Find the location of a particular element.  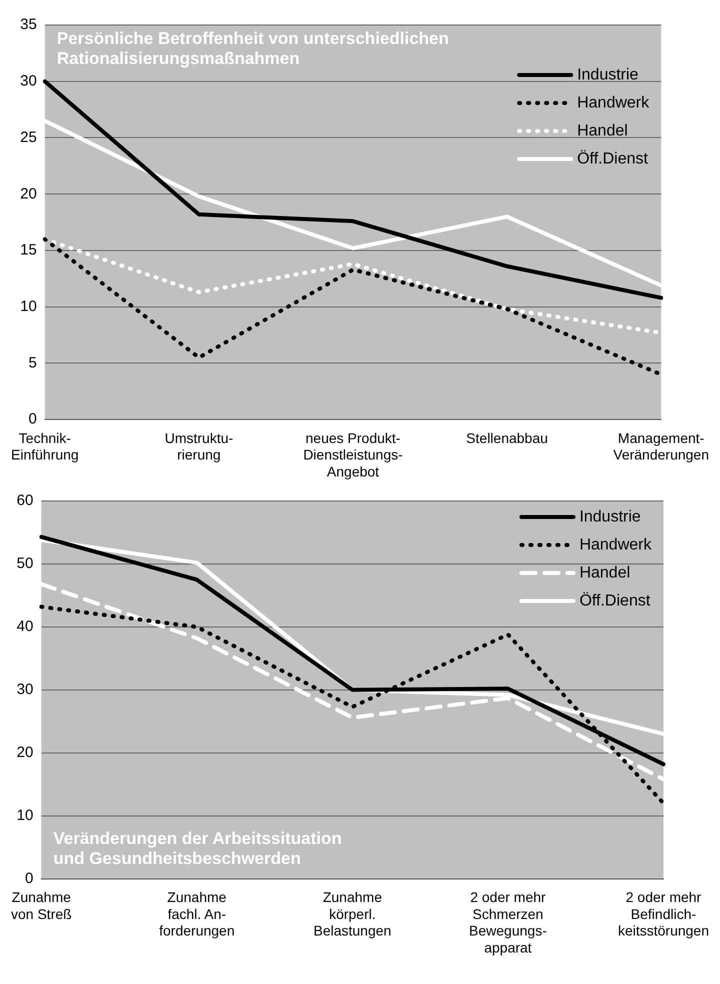

x-tick-label: 2 oder mehr Befindlich- keitsstörungen is located at coordinates (664, 914).